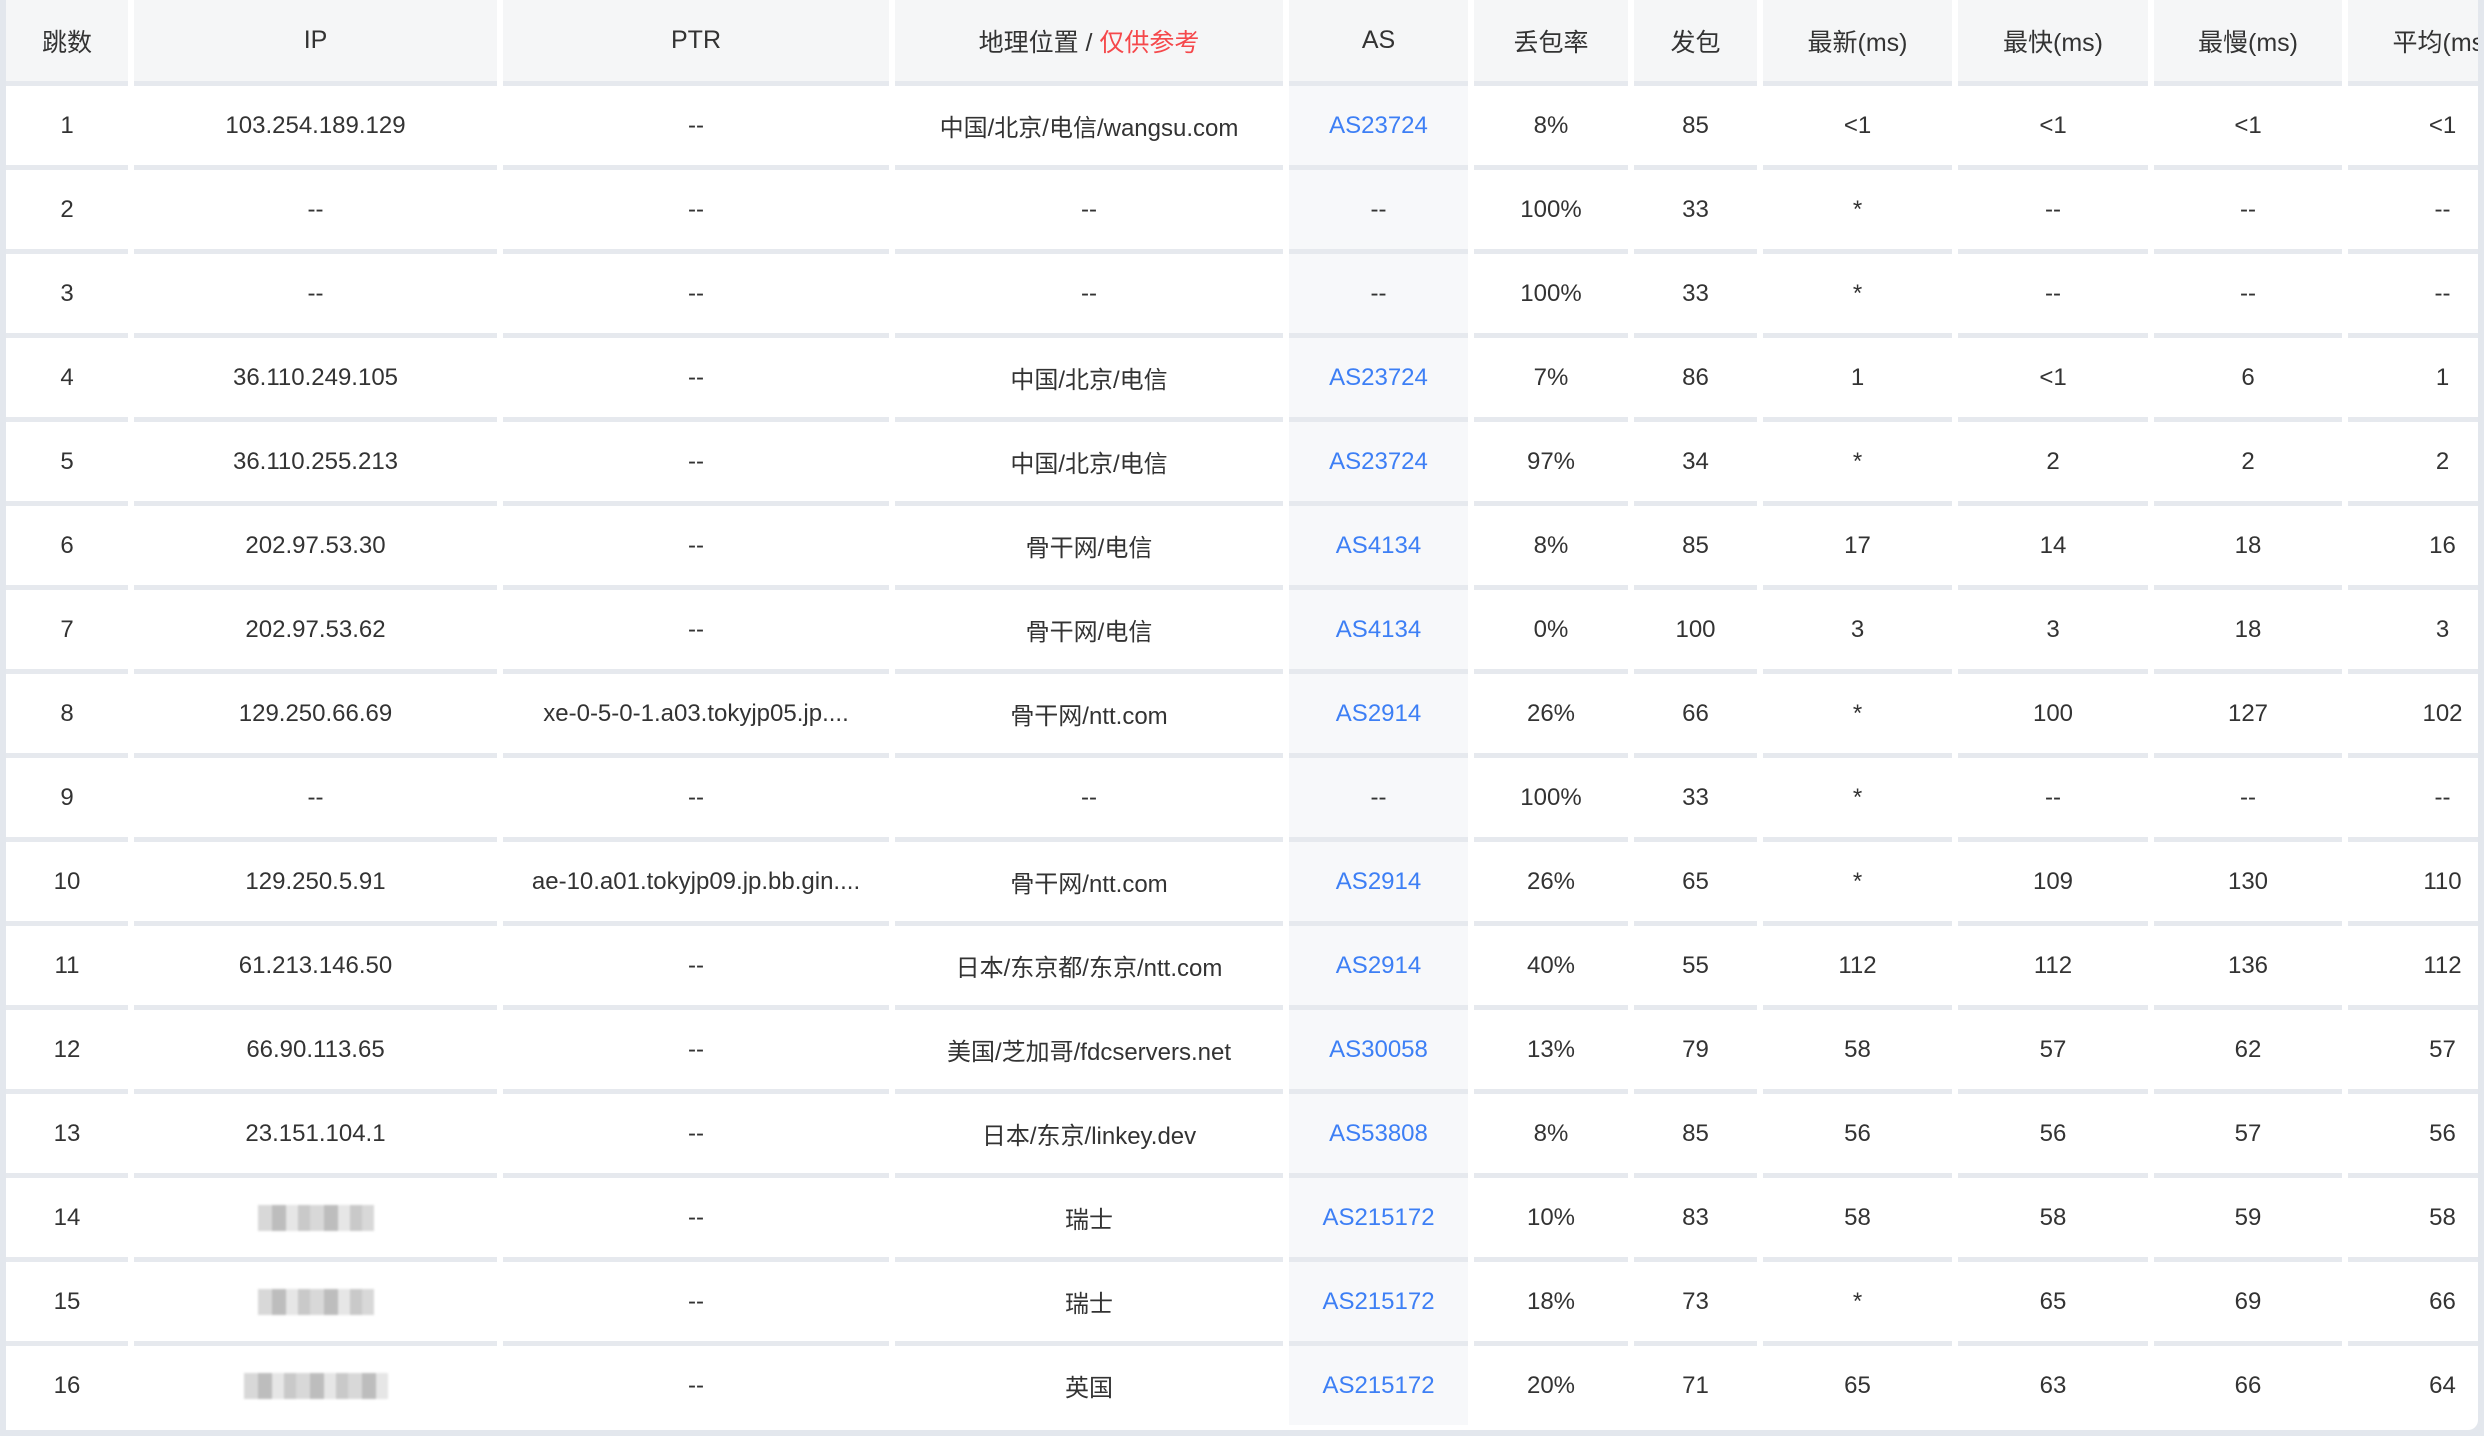 The height and width of the screenshot is (1436, 2484). I want to click on cell-last: <1, so click(1857, 128).